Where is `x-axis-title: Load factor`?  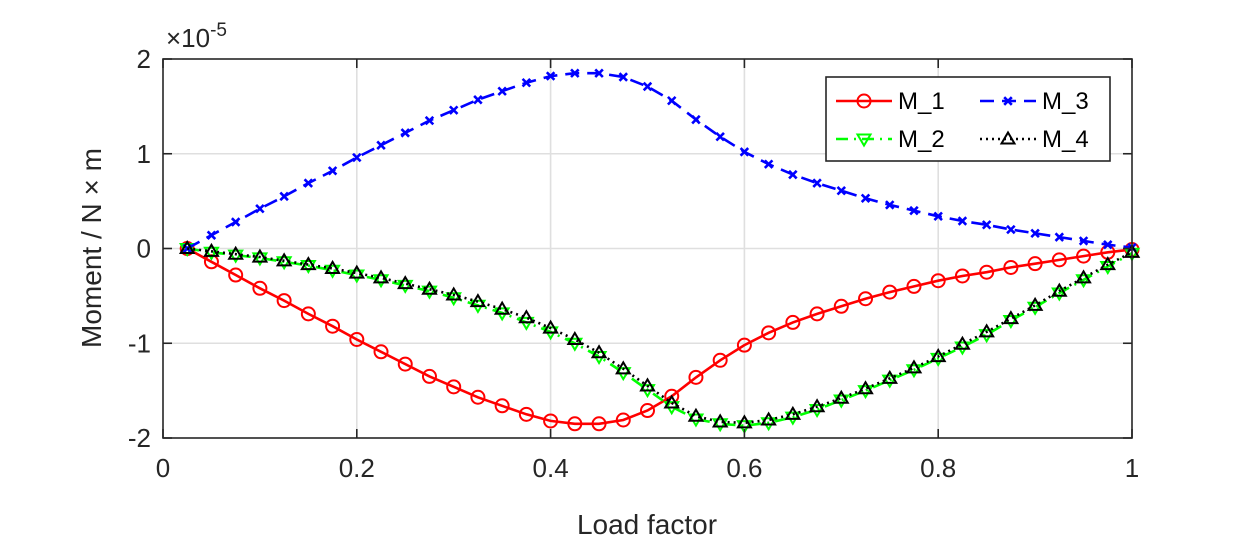
x-axis-title: Load factor is located at coordinates (647, 524).